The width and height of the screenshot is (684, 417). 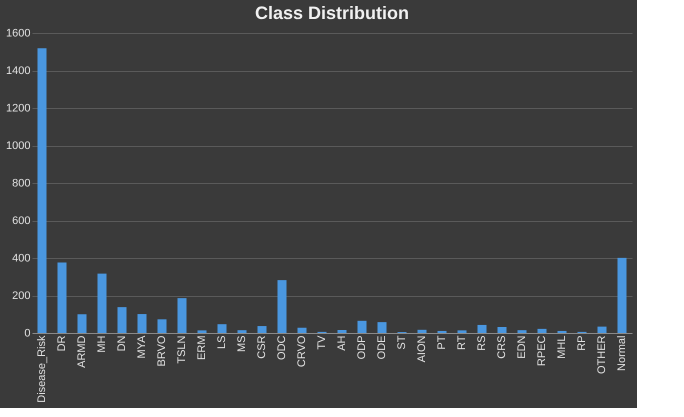 I want to click on x-tick-label: DR, so click(x=62, y=343).